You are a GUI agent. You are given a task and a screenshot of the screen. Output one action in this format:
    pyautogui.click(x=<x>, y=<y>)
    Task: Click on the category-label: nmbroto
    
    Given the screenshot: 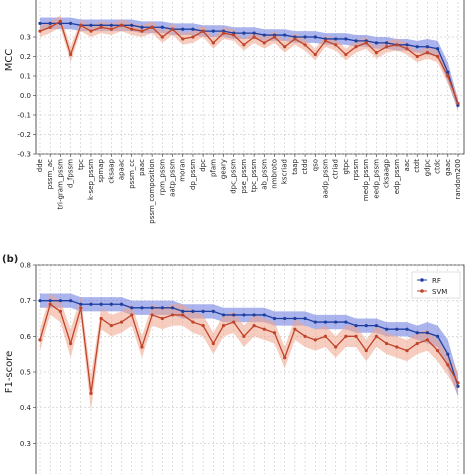 What is the action you would take?
    pyautogui.click(x=274, y=174)
    